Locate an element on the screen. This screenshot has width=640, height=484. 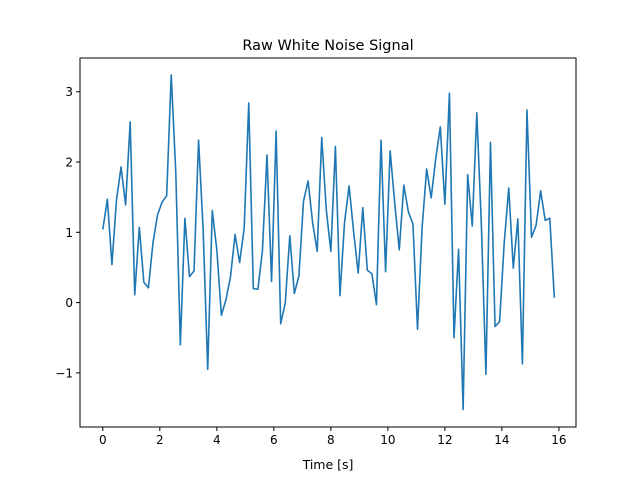
x-tick-label: 14 is located at coordinates (501, 440).